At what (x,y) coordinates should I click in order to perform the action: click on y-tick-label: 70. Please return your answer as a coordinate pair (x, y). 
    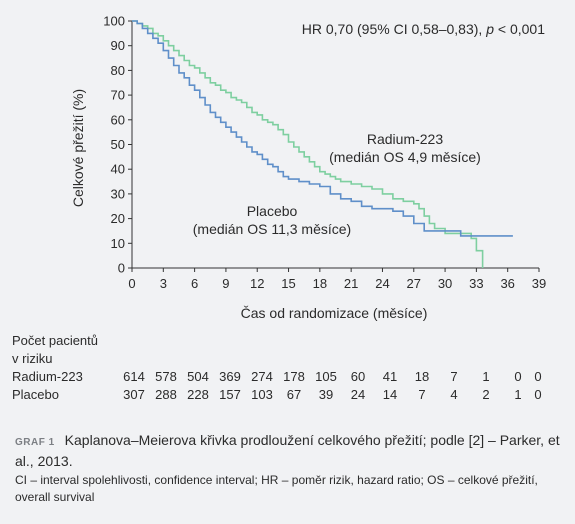
    Looking at the image, I should click on (118, 95).